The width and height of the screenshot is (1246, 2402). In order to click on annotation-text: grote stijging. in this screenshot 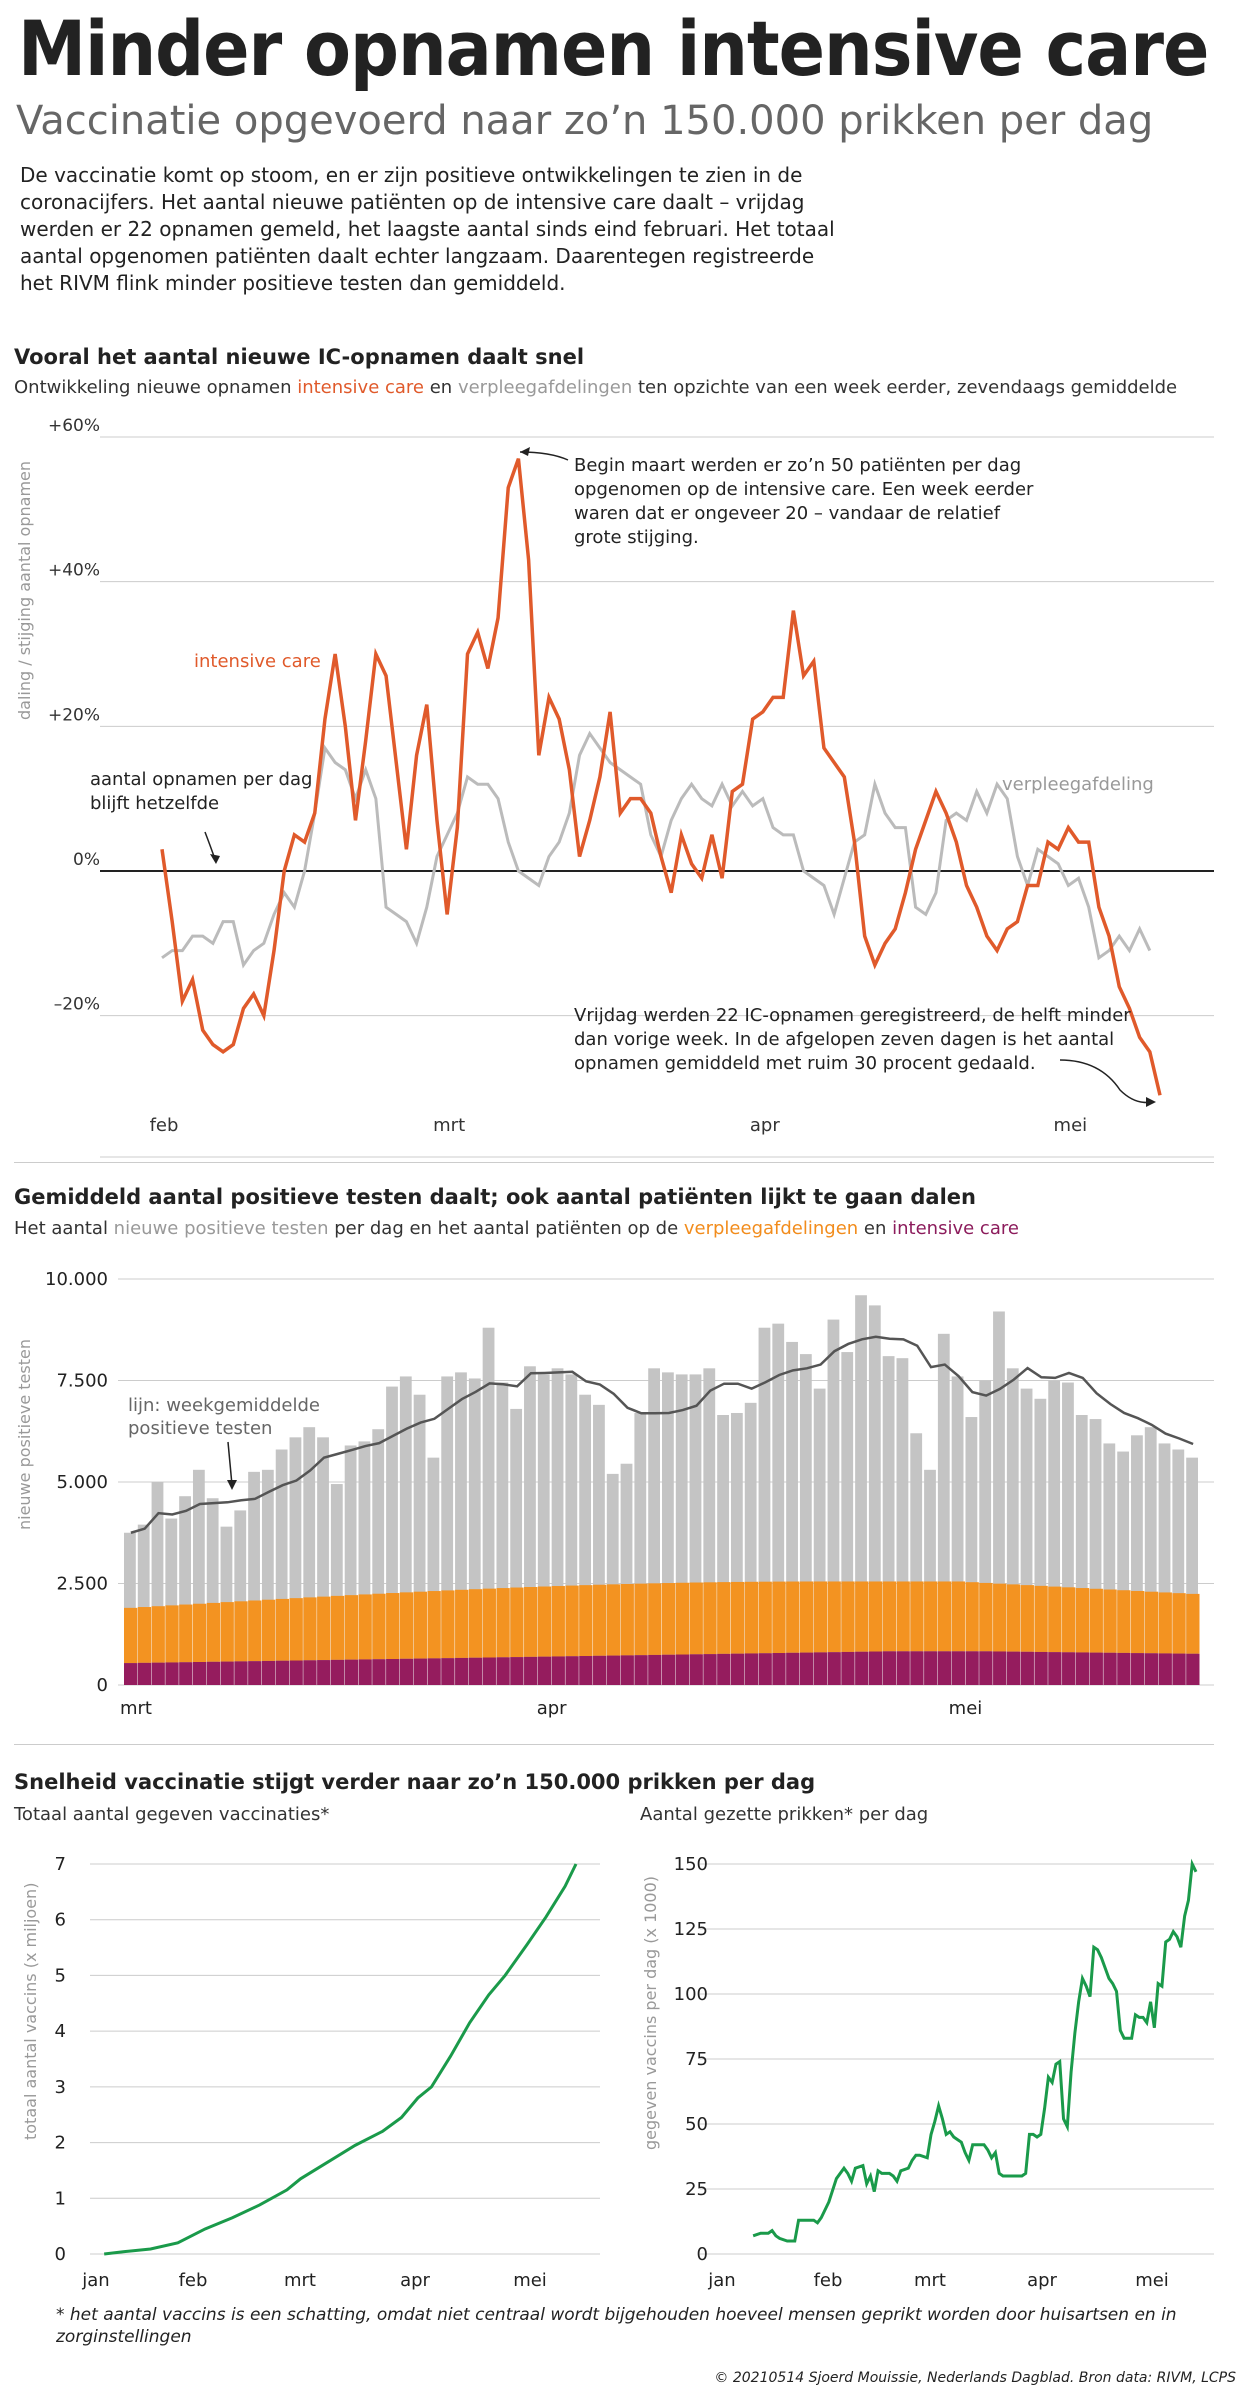, I will do `click(636, 537)`.